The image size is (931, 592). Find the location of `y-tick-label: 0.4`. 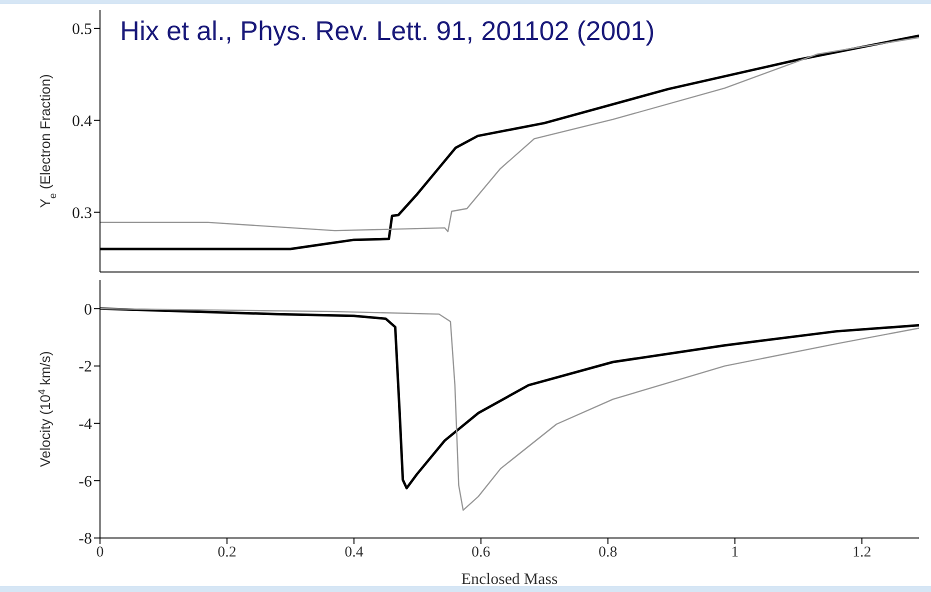

y-tick-label: 0.4 is located at coordinates (82, 121).